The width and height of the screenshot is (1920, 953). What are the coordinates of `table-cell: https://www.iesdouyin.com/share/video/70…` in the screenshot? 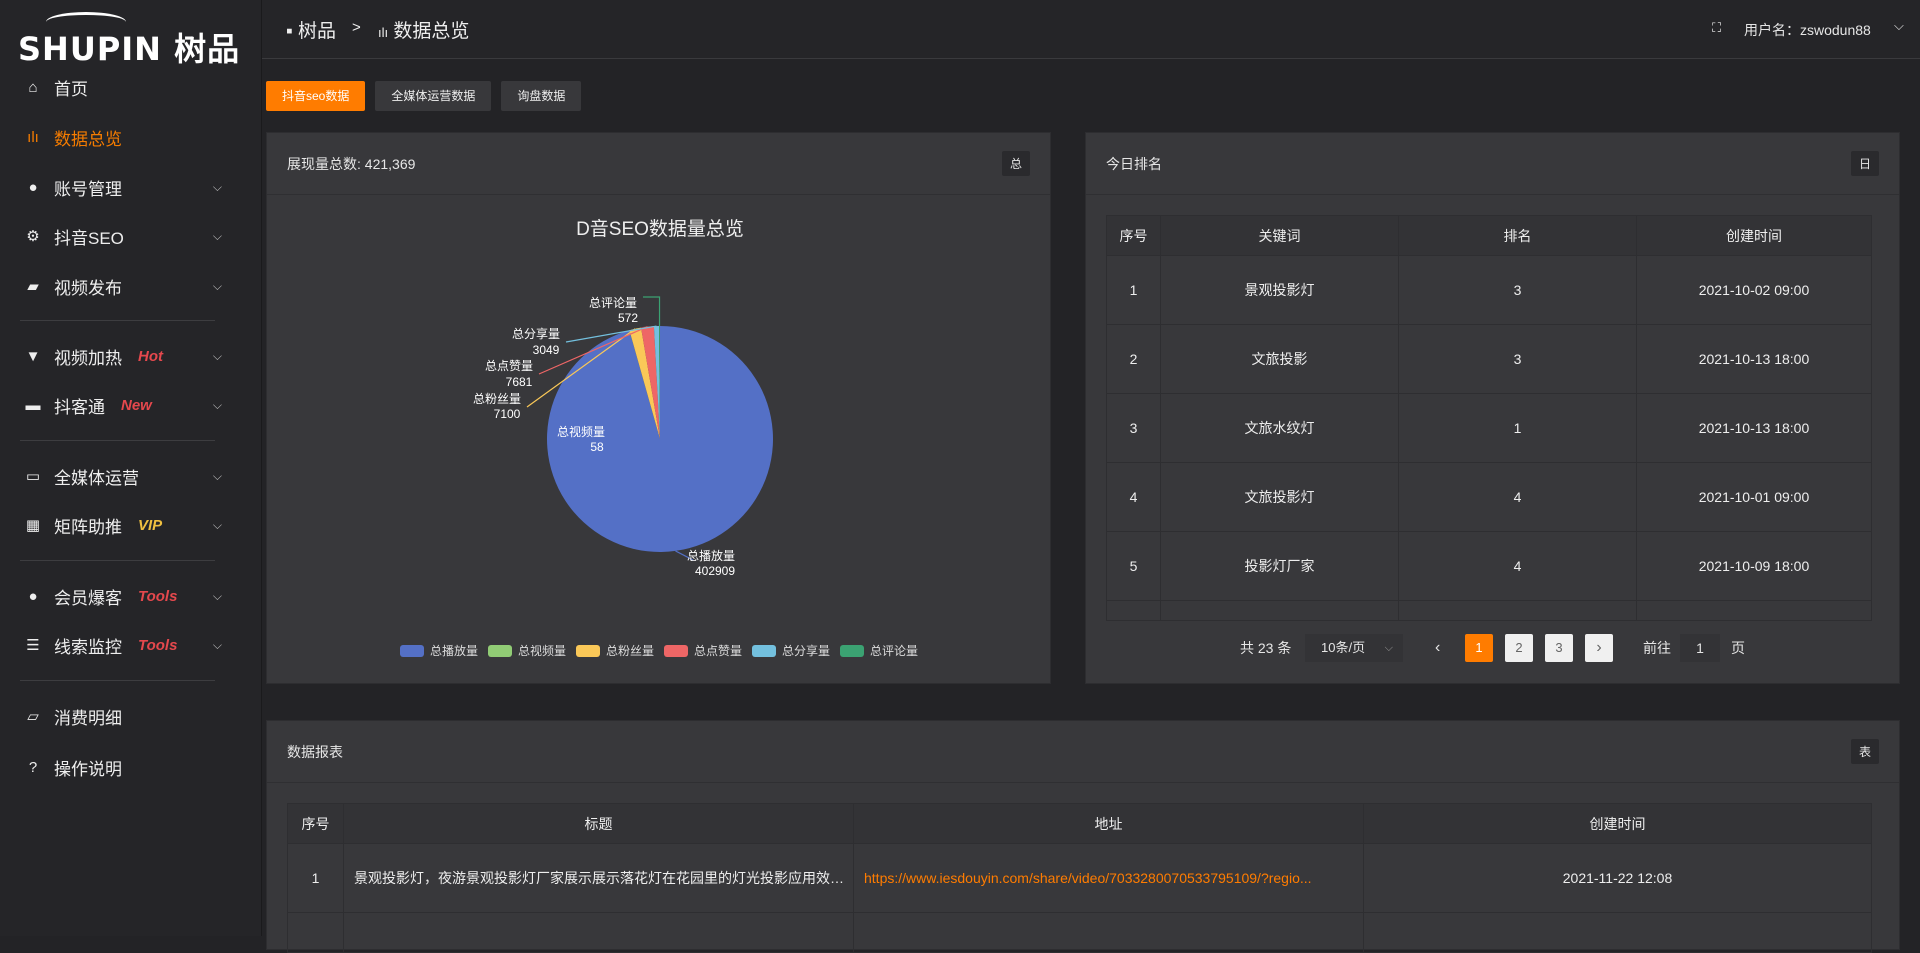 It's located at (1108, 878).